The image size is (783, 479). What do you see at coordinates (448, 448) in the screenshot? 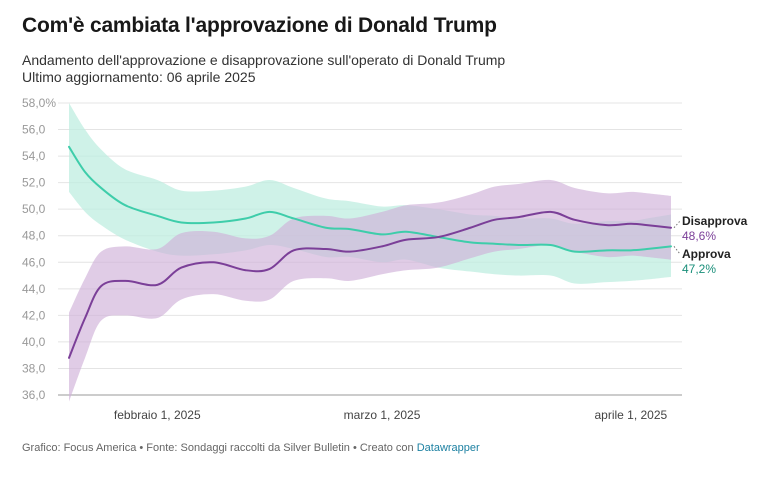
I see `datawrapper-link: Datawrapper` at bounding box center [448, 448].